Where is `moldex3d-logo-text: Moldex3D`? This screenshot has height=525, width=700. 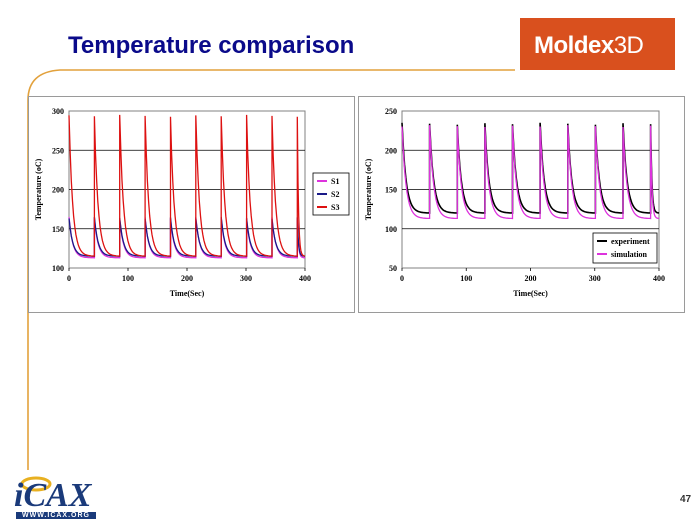 moldex3d-logo-text: Moldex3D is located at coordinates (589, 46).